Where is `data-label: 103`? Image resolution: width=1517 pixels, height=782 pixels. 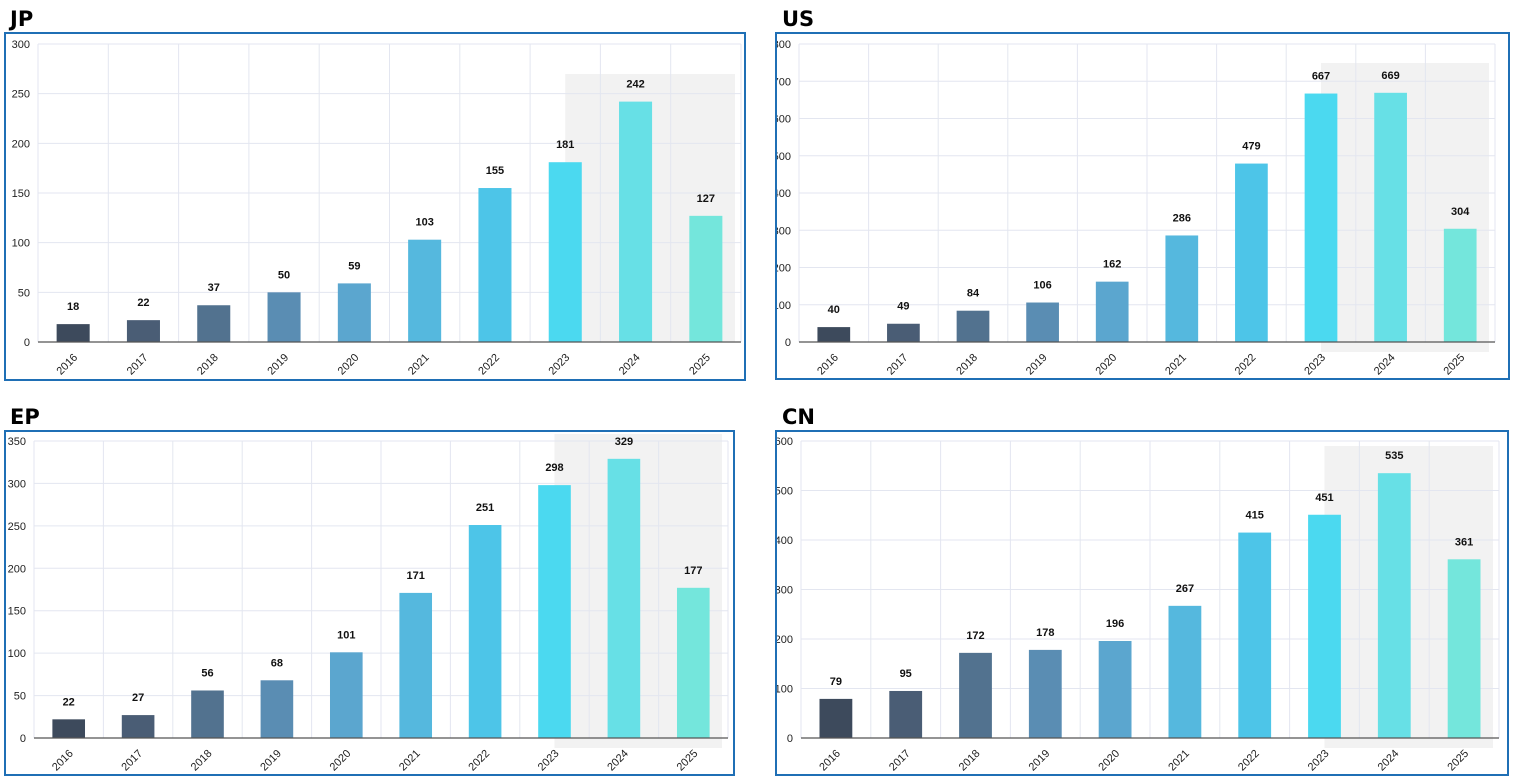 data-label: 103 is located at coordinates (424, 223).